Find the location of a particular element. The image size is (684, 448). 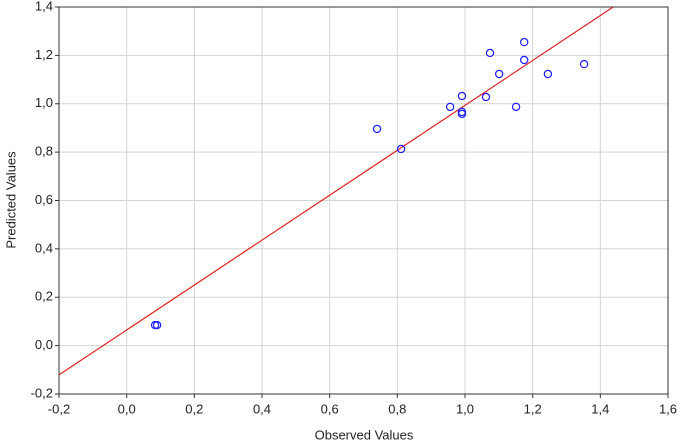

y-tick-label: 0,2 is located at coordinates (44, 296).